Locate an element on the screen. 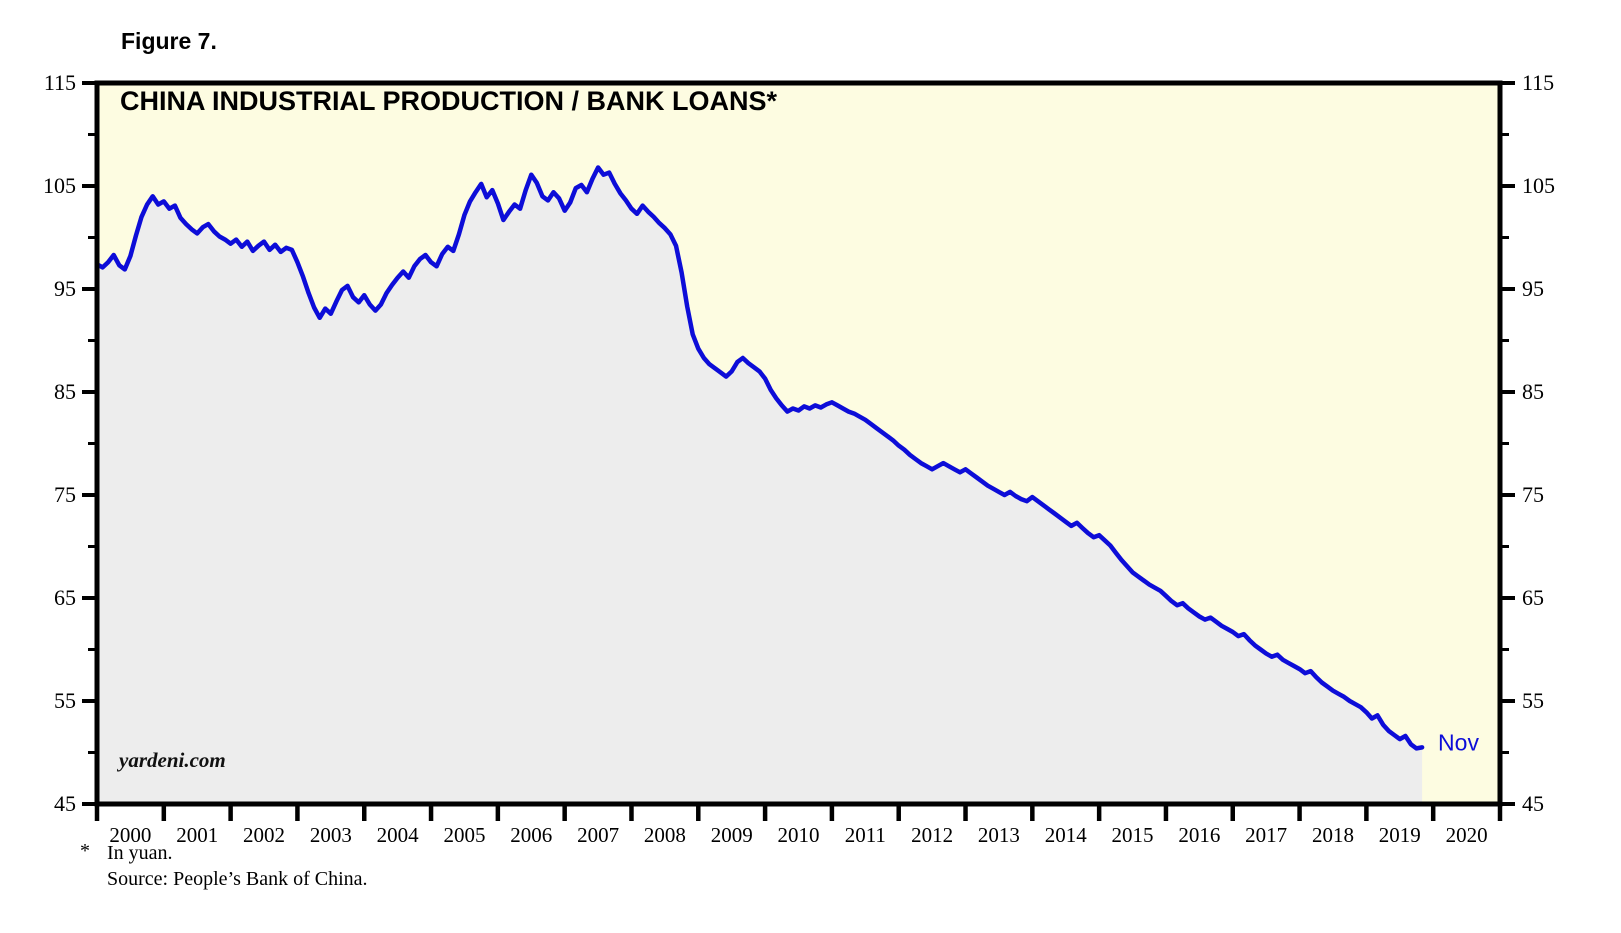 The image size is (1621, 933). x-axis-year-label: 2001 is located at coordinates (197, 835).